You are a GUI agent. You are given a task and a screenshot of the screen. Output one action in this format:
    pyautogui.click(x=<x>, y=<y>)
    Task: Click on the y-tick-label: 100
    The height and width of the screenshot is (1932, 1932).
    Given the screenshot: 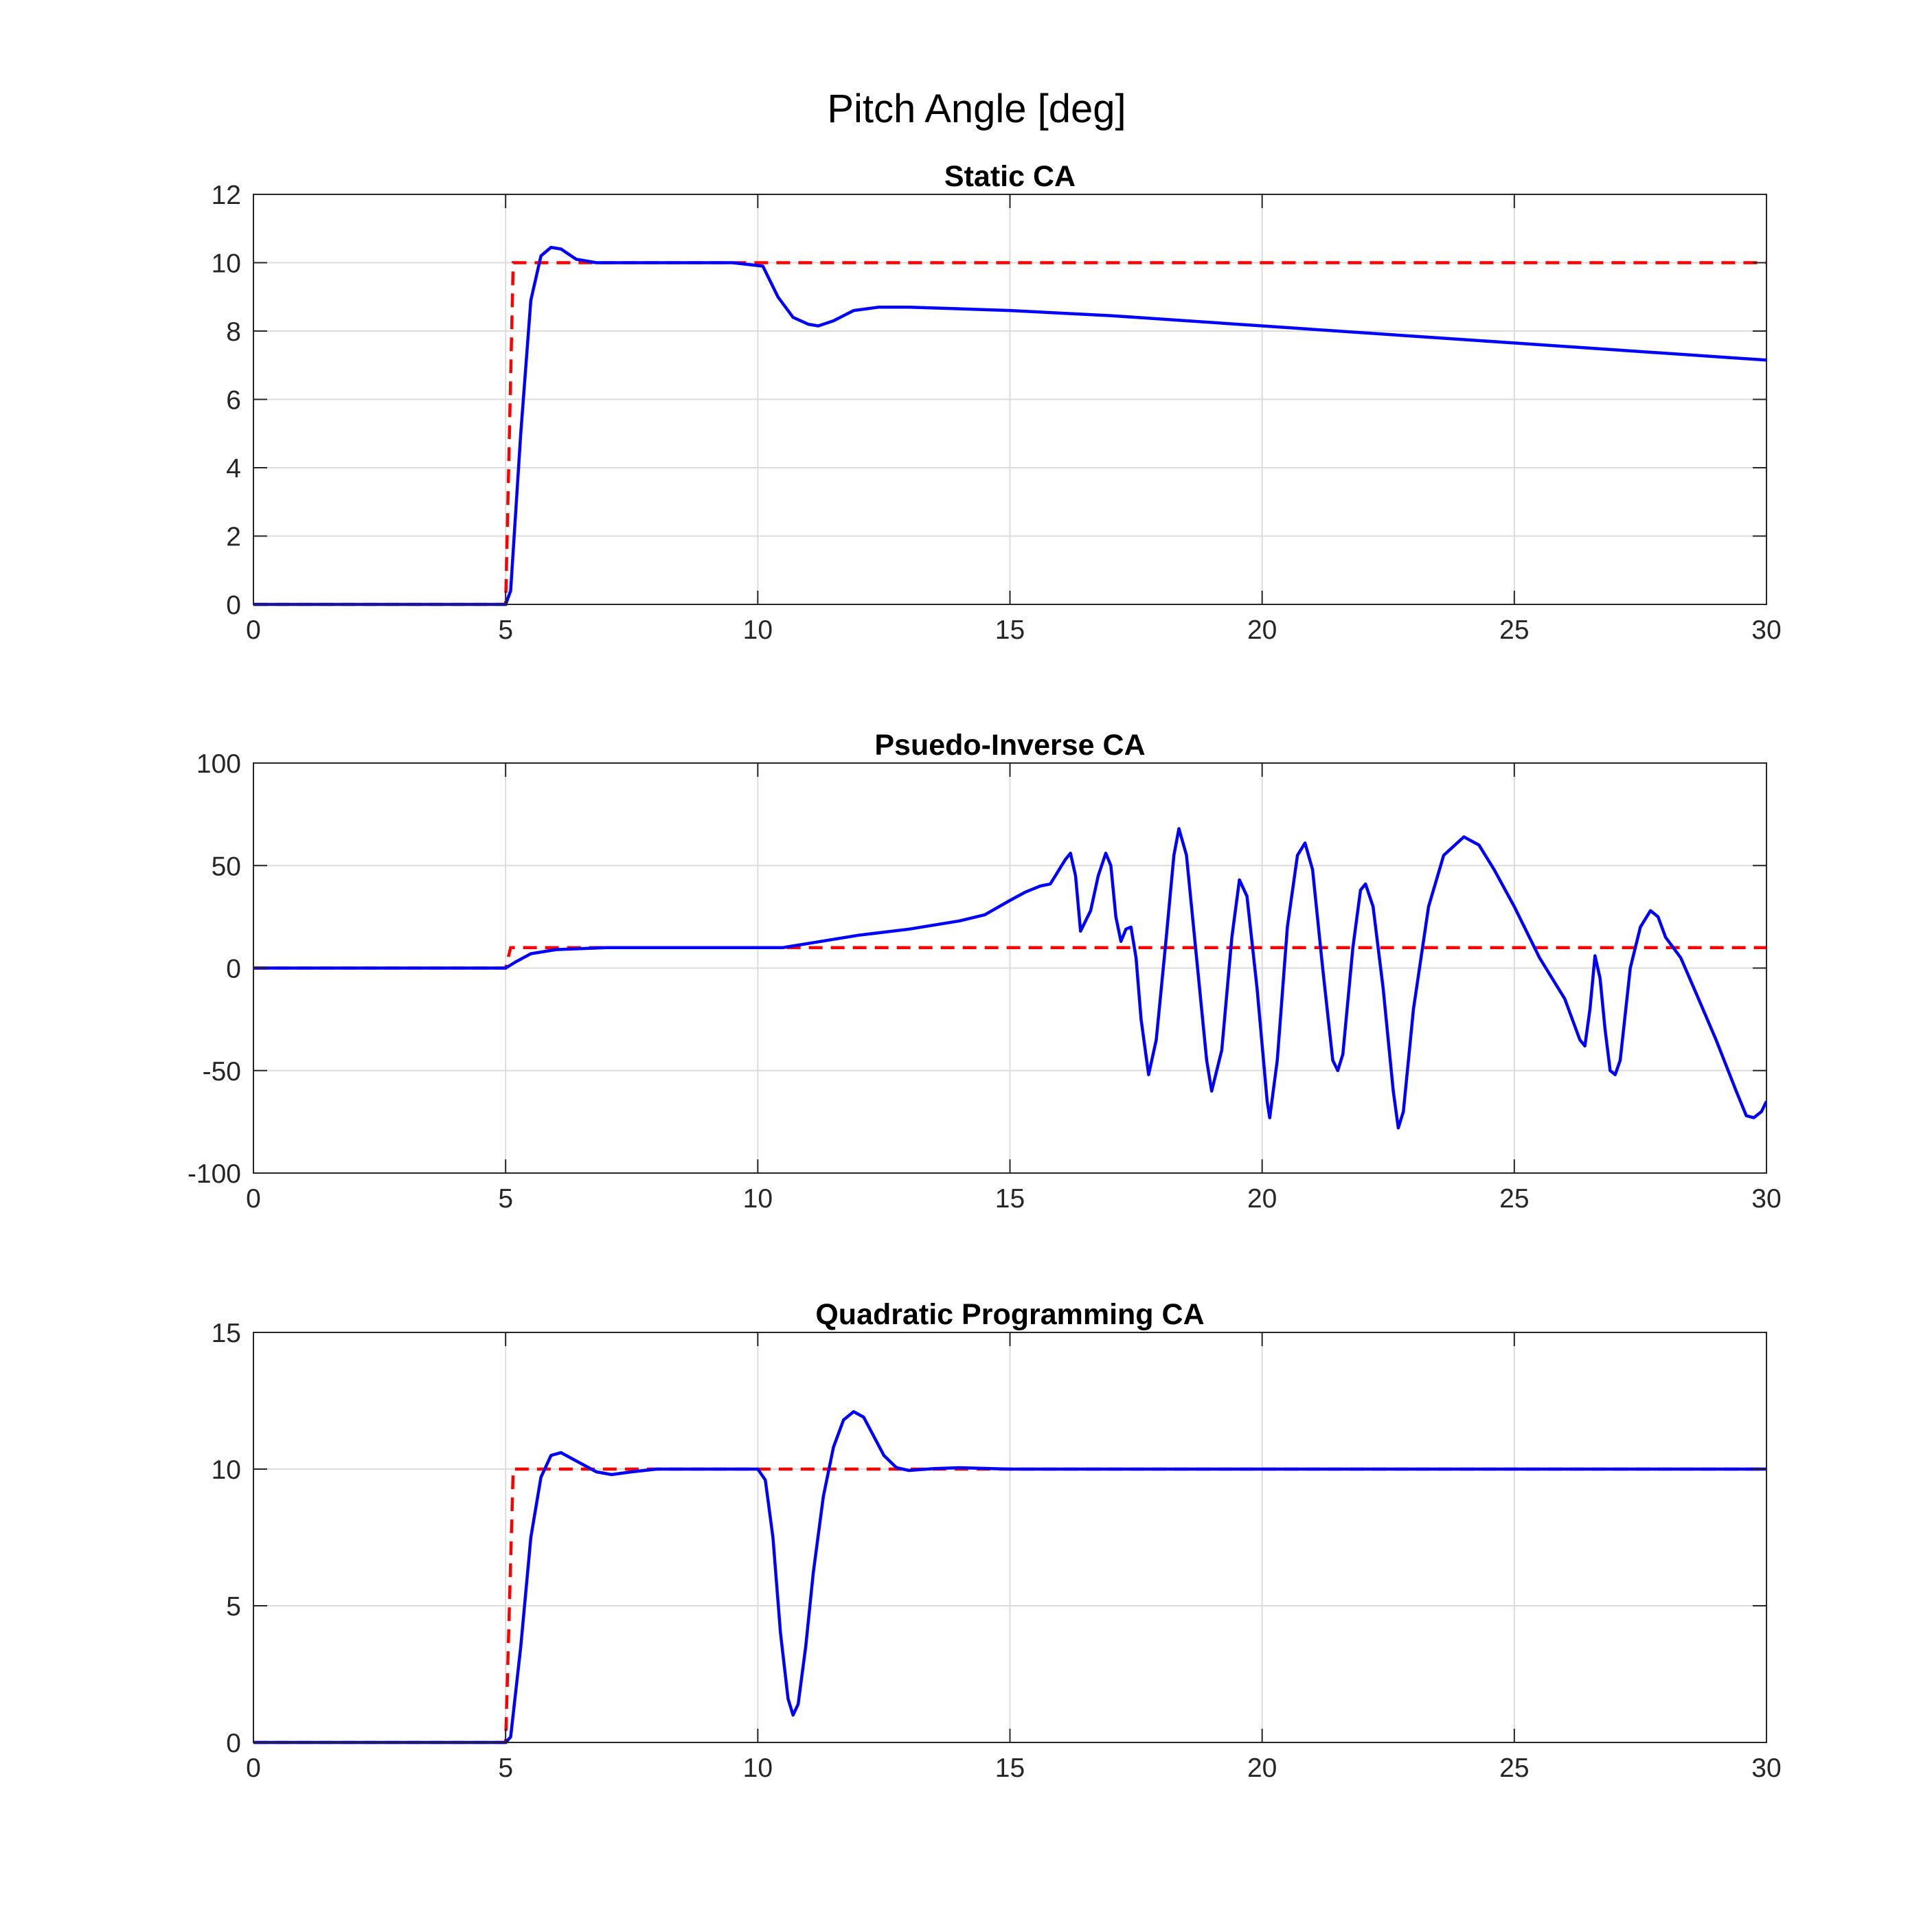 What is the action you would take?
    pyautogui.click(x=218, y=764)
    